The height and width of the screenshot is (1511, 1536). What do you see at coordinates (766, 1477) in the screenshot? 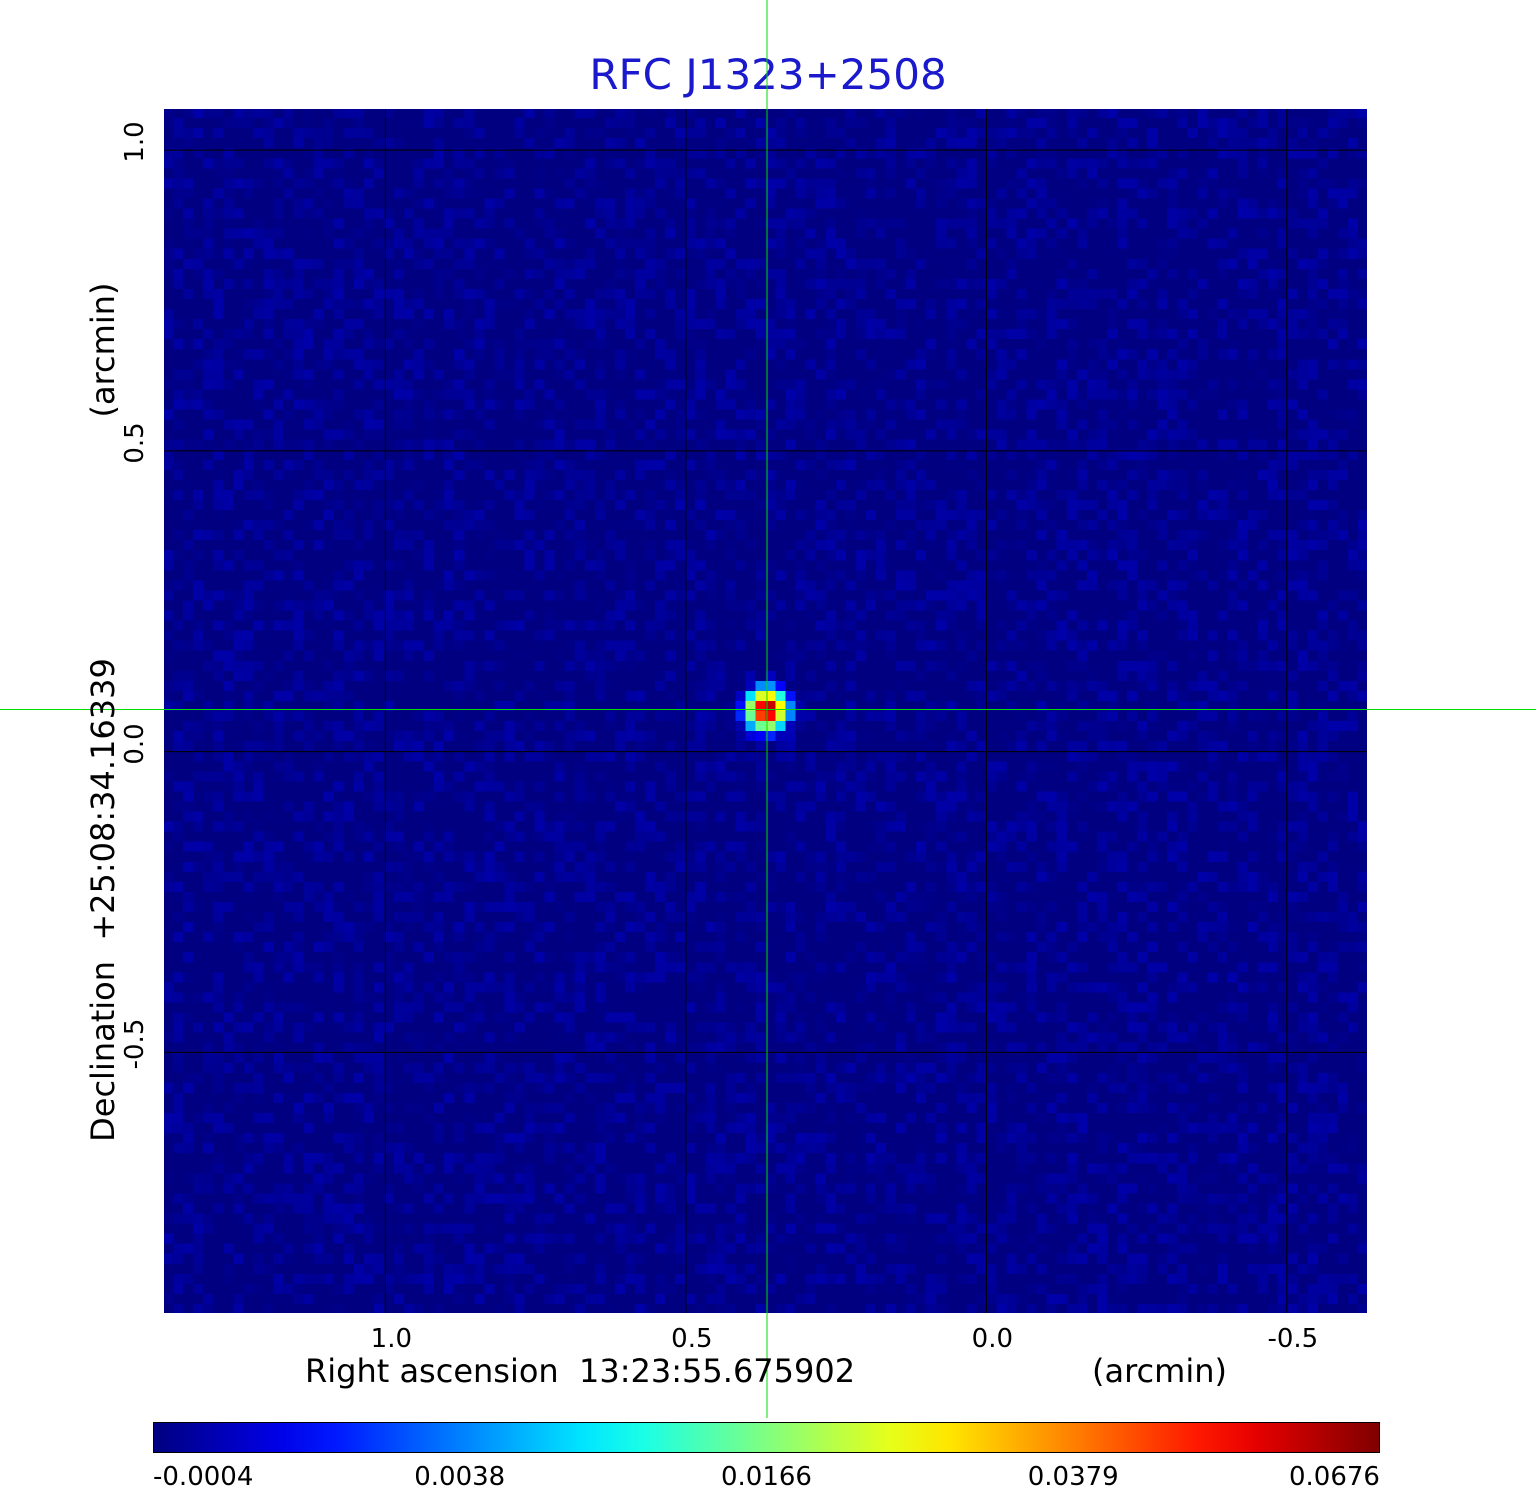
I see `colorbar-tick-label: 0.0166` at bounding box center [766, 1477].